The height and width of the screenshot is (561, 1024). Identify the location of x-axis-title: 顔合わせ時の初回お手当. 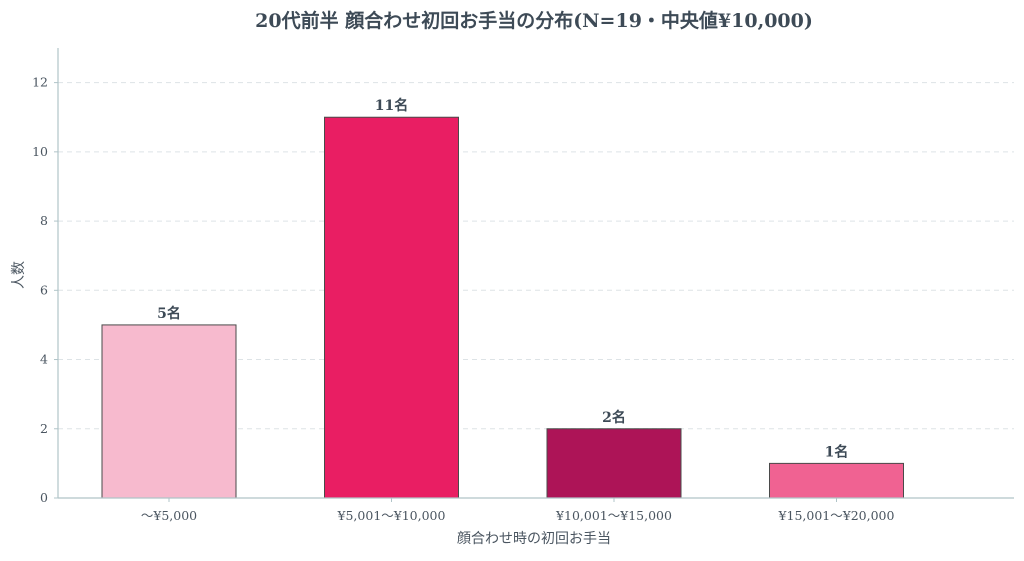
(534, 538).